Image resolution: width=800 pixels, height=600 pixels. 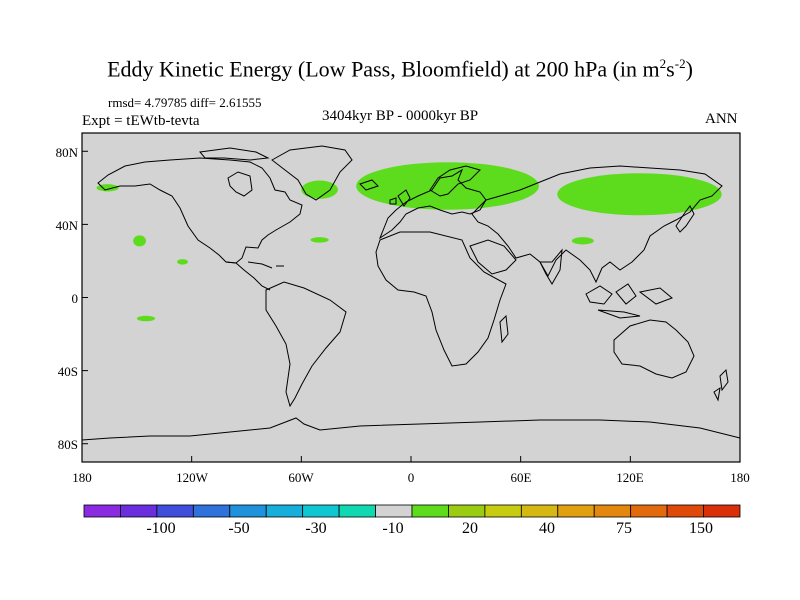 What do you see at coordinates (701, 528) in the screenshot?
I see `colorbar-label-150: 150` at bounding box center [701, 528].